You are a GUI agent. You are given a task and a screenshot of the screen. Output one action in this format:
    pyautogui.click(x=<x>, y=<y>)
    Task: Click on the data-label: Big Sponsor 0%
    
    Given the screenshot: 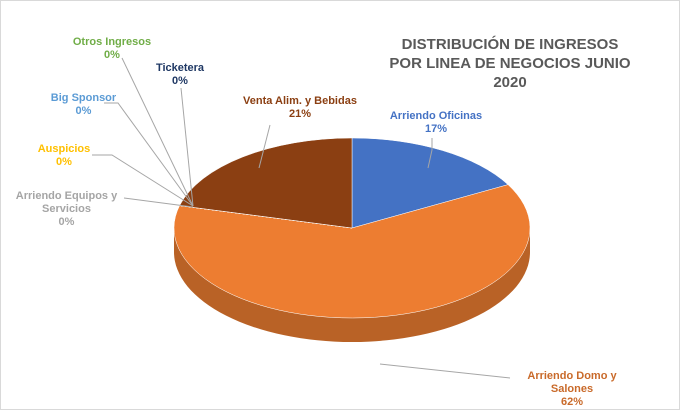 What is the action you would take?
    pyautogui.click(x=83, y=105)
    